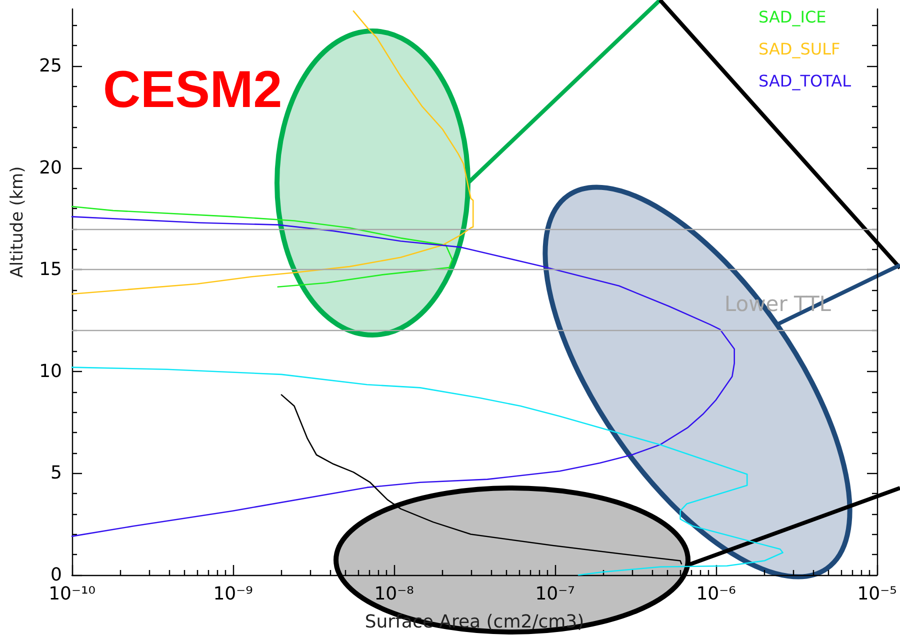 The image size is (900, 636). Describe the element at coordinates (18, 222) in the screenshot. I see `y-axis-title: Altitude (km)` at that location.